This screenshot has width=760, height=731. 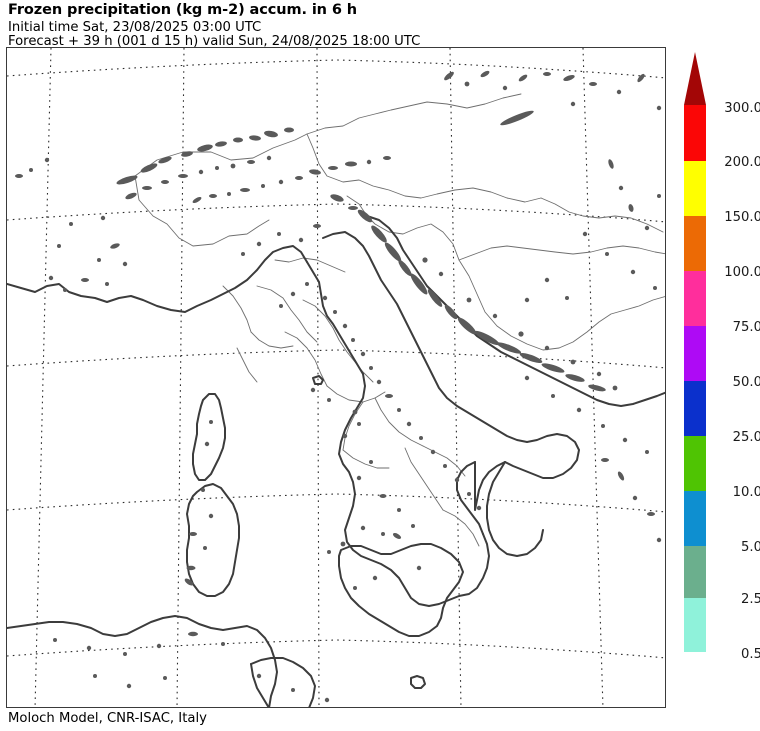 What do you see at coordinates (695, 625) in the screenshot?
I see `colorbar-band-2.5` at bounding box center [695, 625].